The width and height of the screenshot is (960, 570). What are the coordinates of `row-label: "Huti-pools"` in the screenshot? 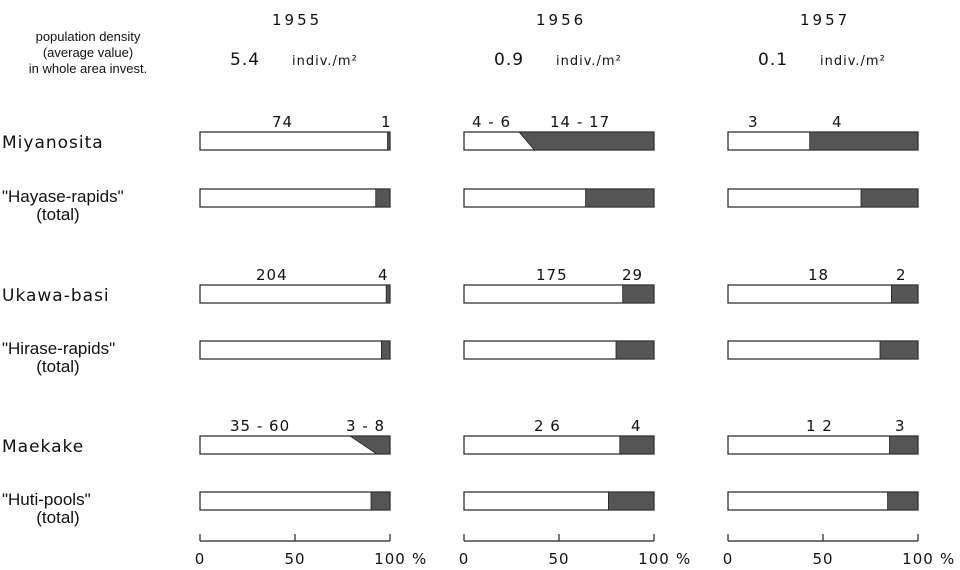 It's located at (46, 499).